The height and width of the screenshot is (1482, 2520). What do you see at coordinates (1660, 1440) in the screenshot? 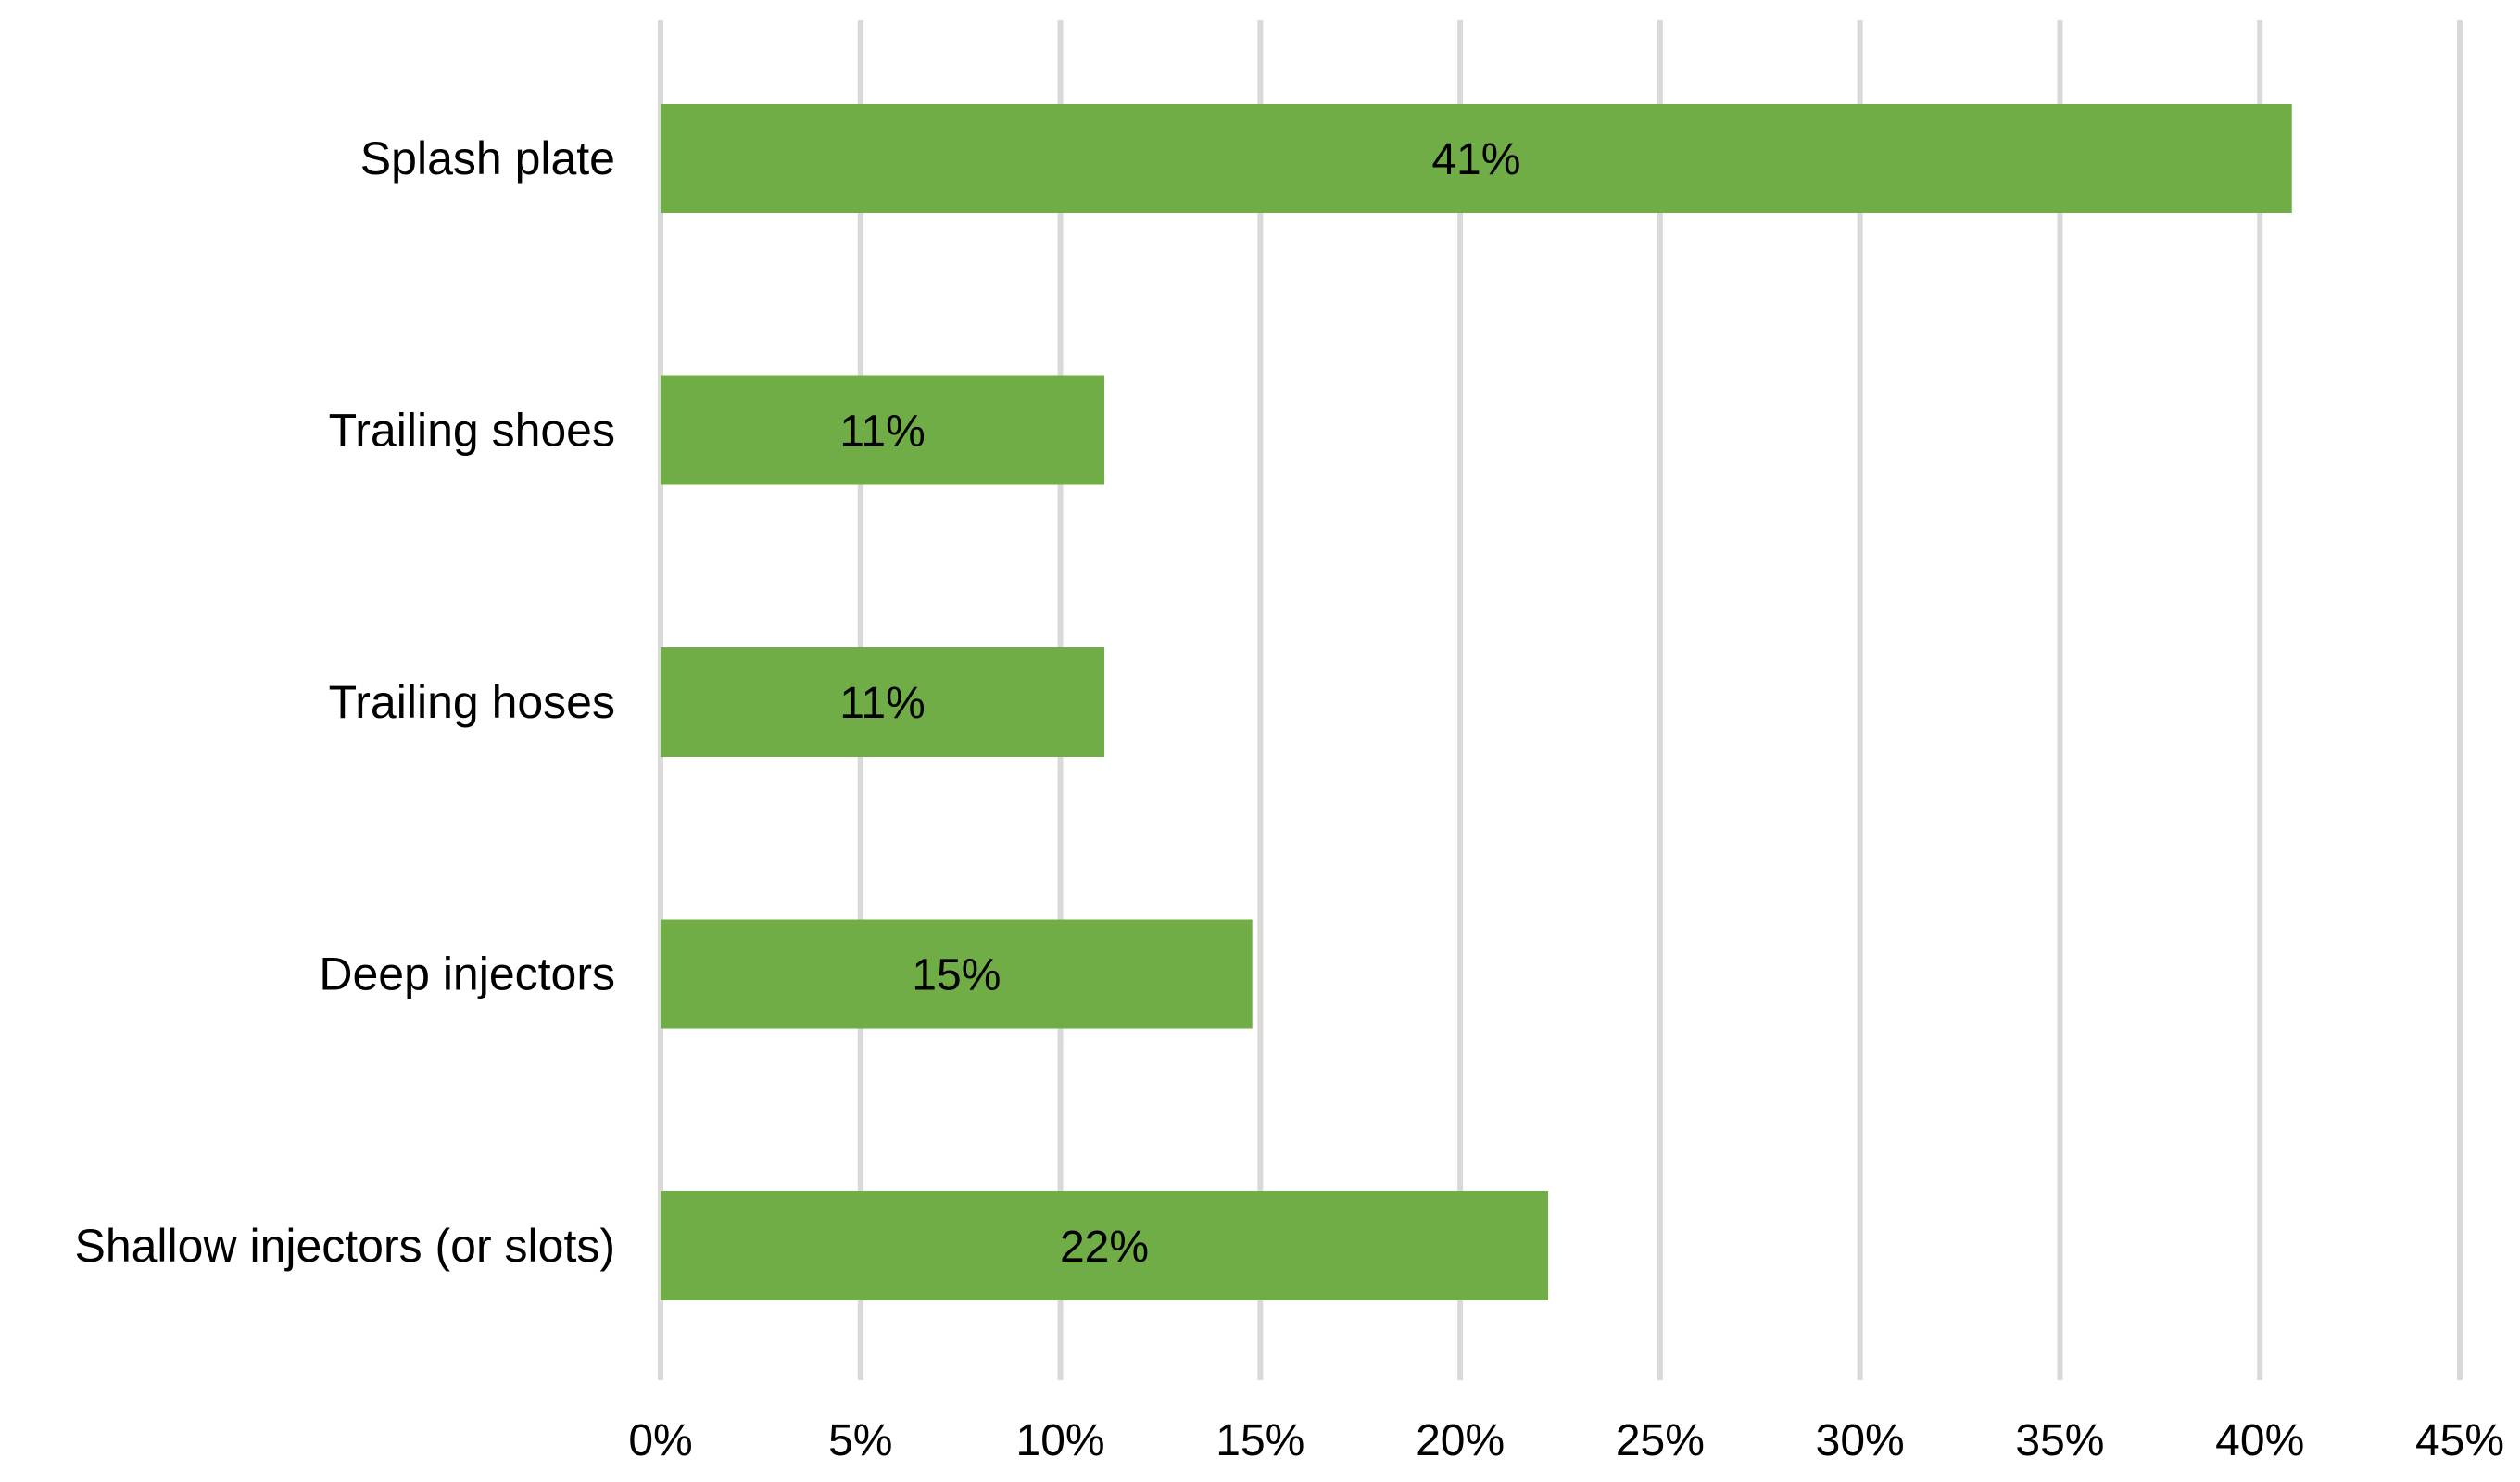
I see `x-tick-label: 25%` at bounding box center [1660, 1440].